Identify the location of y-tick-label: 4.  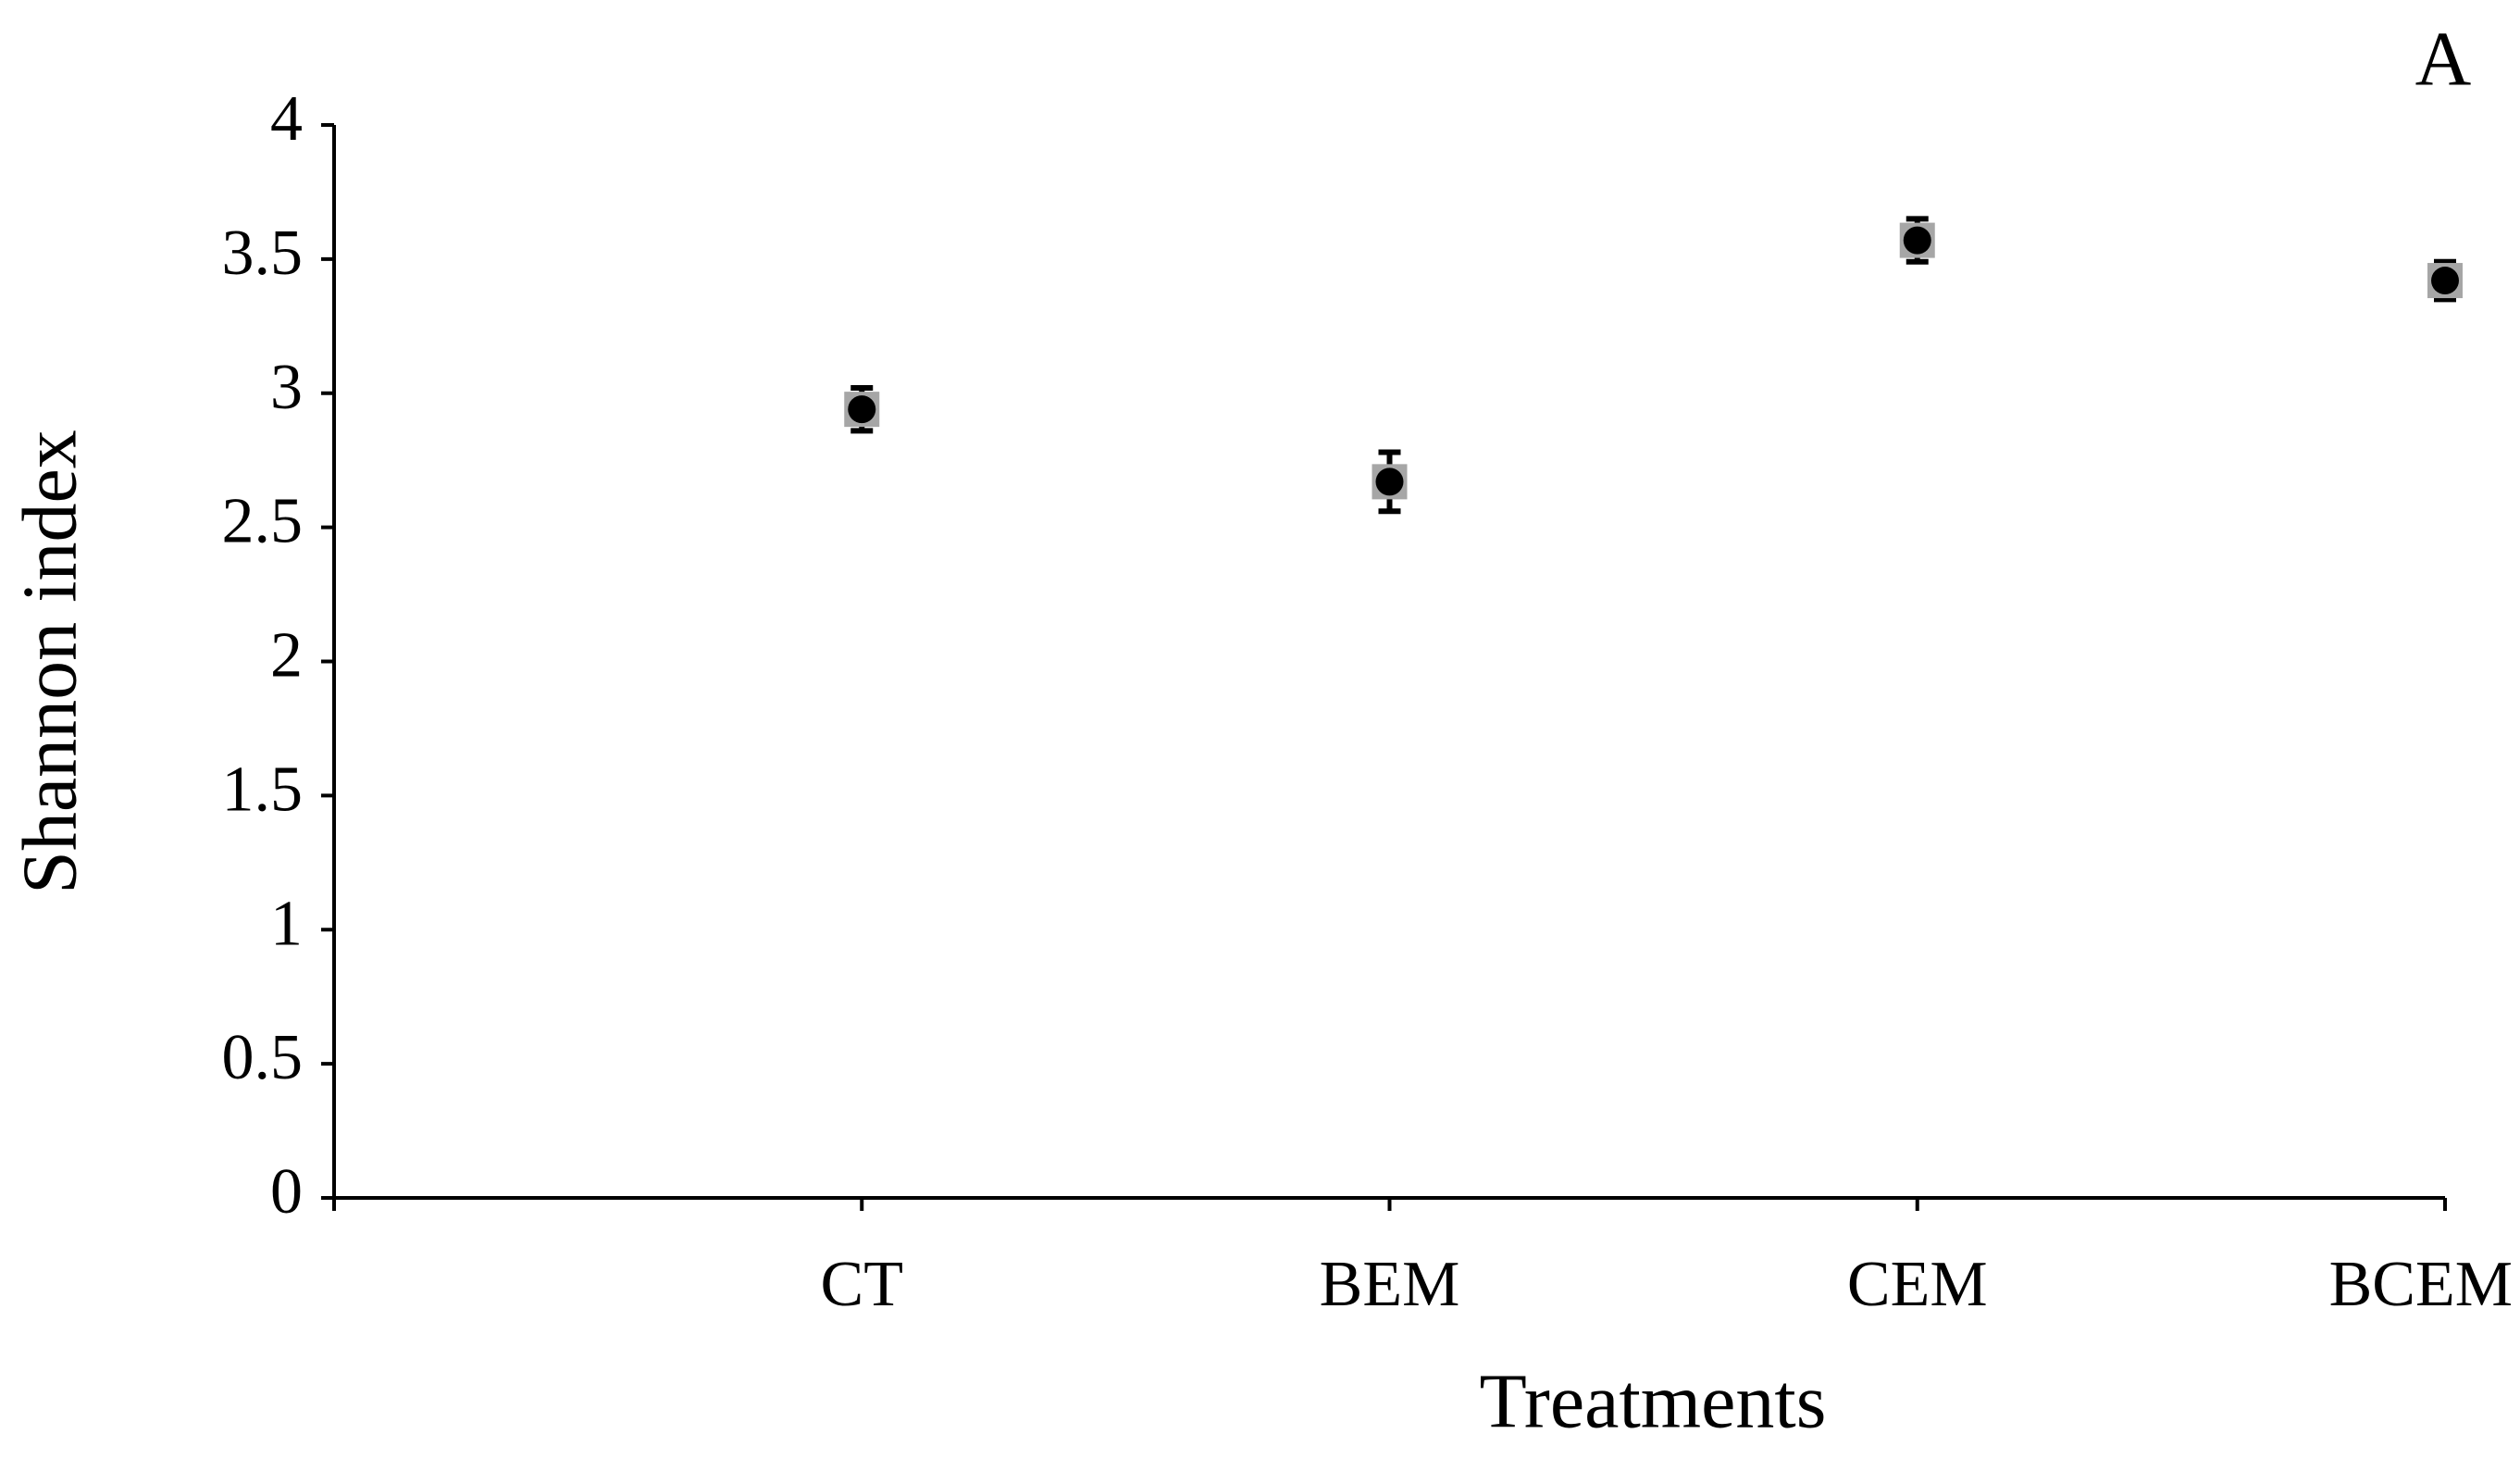
(286, 119).